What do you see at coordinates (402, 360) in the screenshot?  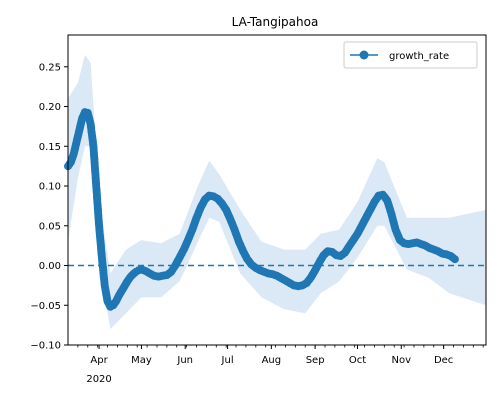 I see `x-tick-label: Nov` at bounding box center [402, 360].